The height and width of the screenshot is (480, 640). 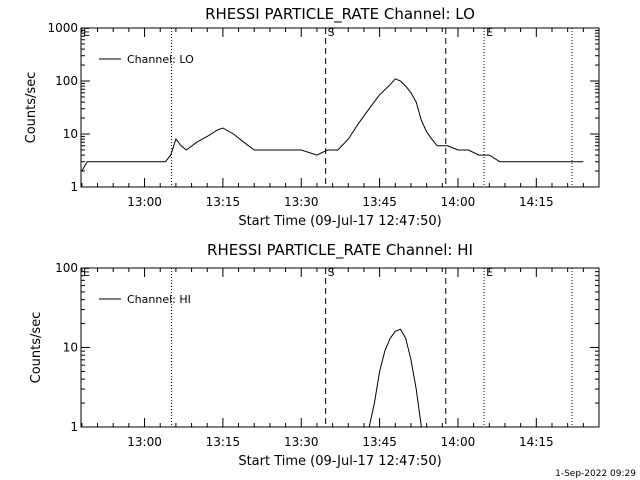 What do you see at coordinates (223, 442) in the screenshot?
I see `chart-1-x-tick-label: 13:15` at bounding box center [223, 442].